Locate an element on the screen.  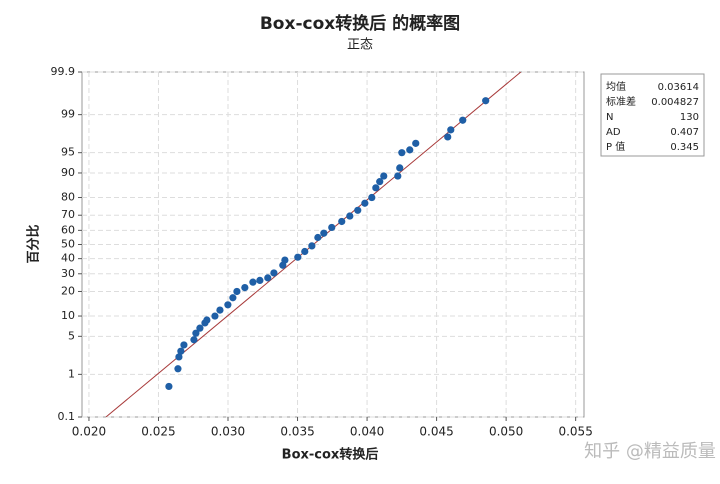
y-tick-label: 60 is located at coordinates (68, 229).